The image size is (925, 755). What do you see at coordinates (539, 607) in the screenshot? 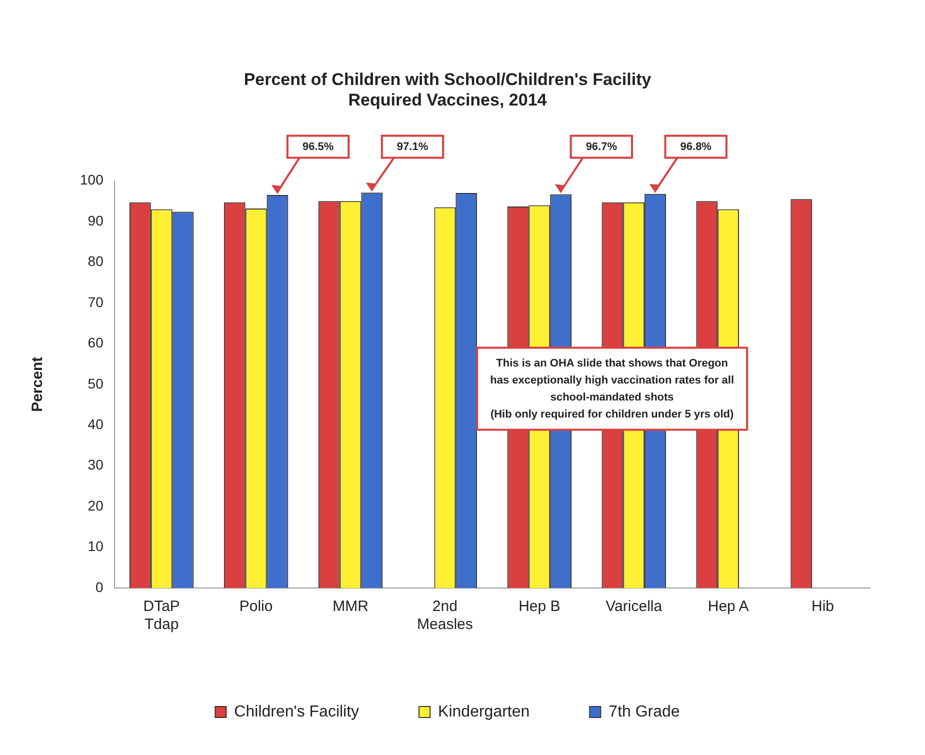
I see `x-tick-label: Hep B` at bounding box center [539, 607].